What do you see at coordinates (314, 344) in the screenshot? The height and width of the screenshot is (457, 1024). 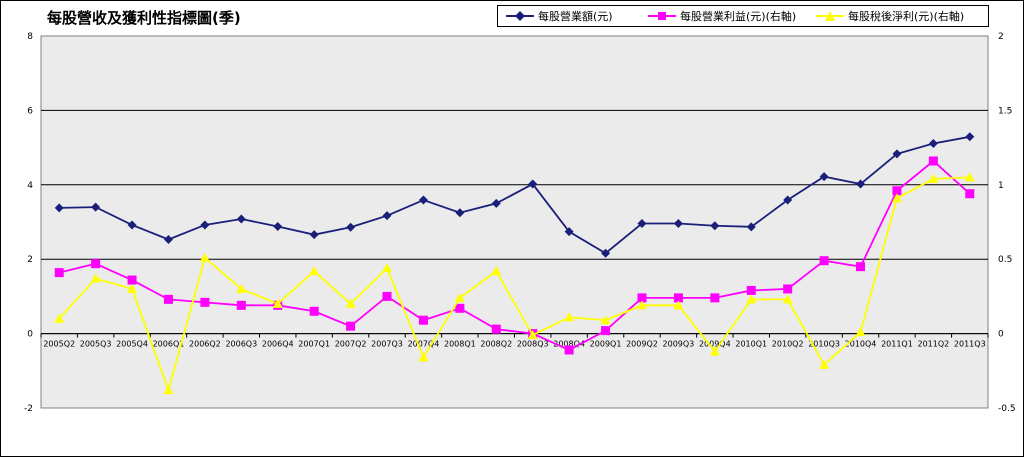 I see `x-tick-label: 2007Q1` at bounding box center [314, 344].